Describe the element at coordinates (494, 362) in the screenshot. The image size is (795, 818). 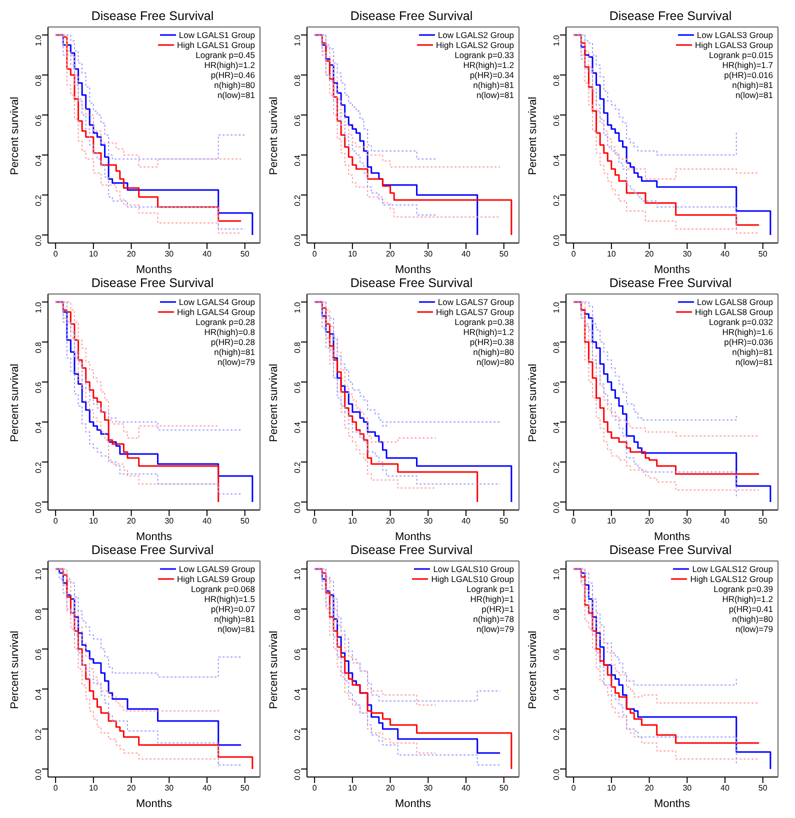
I see `annotation: n(low)=80` at that location.